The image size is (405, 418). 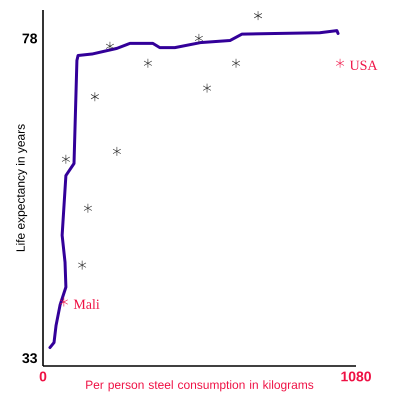 I want to click on annotation: Mali, so click(x=87, y=304).